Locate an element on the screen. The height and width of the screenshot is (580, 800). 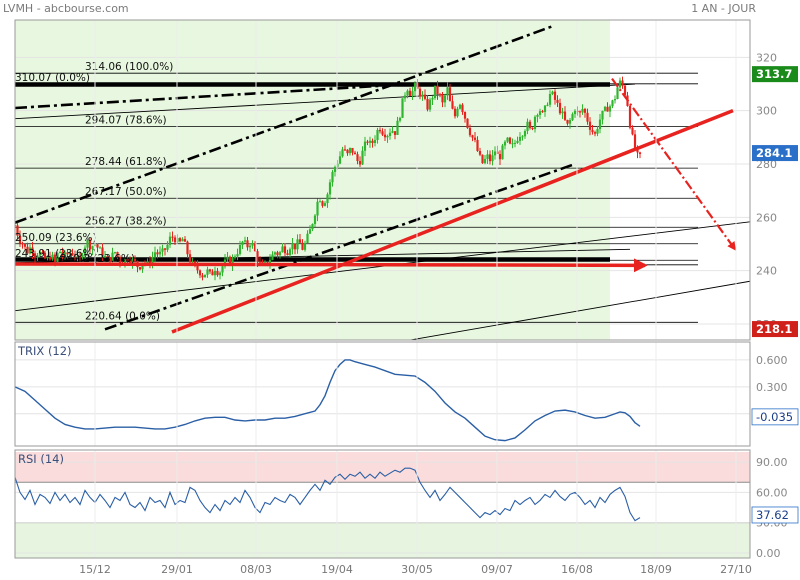
price-tick-label: 280 is located at coordinates (766, 164).